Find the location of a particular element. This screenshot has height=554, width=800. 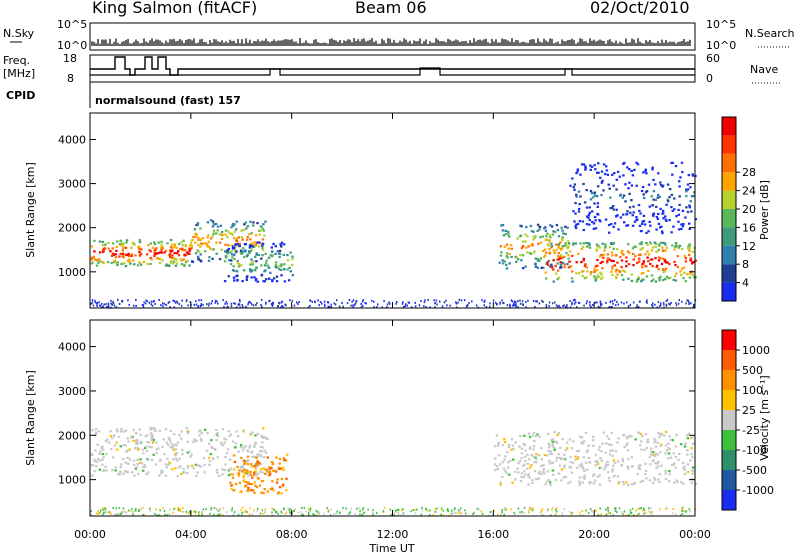

velocity-colorbar-label: Velocity [m s⁻¹] is located at coordinates (764, 417).